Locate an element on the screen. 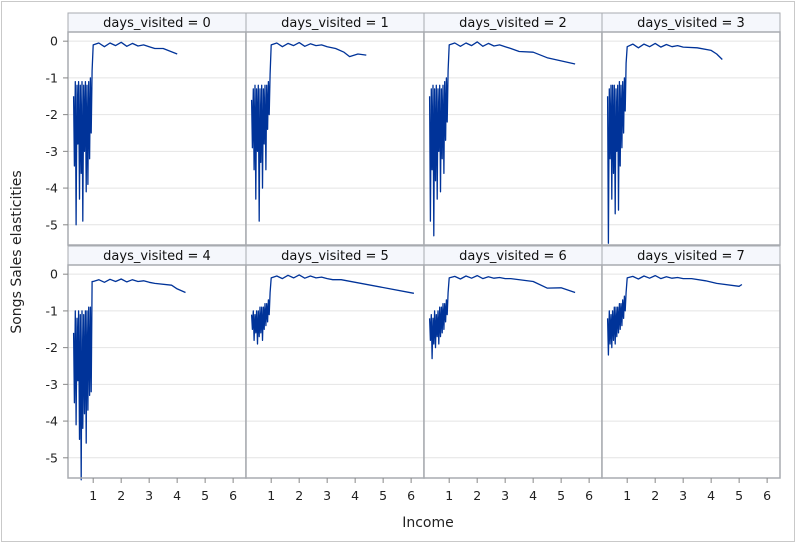 The image size is (796, 543). panel-header-label: days_visited = 5 is located at coordinates (335, 256).